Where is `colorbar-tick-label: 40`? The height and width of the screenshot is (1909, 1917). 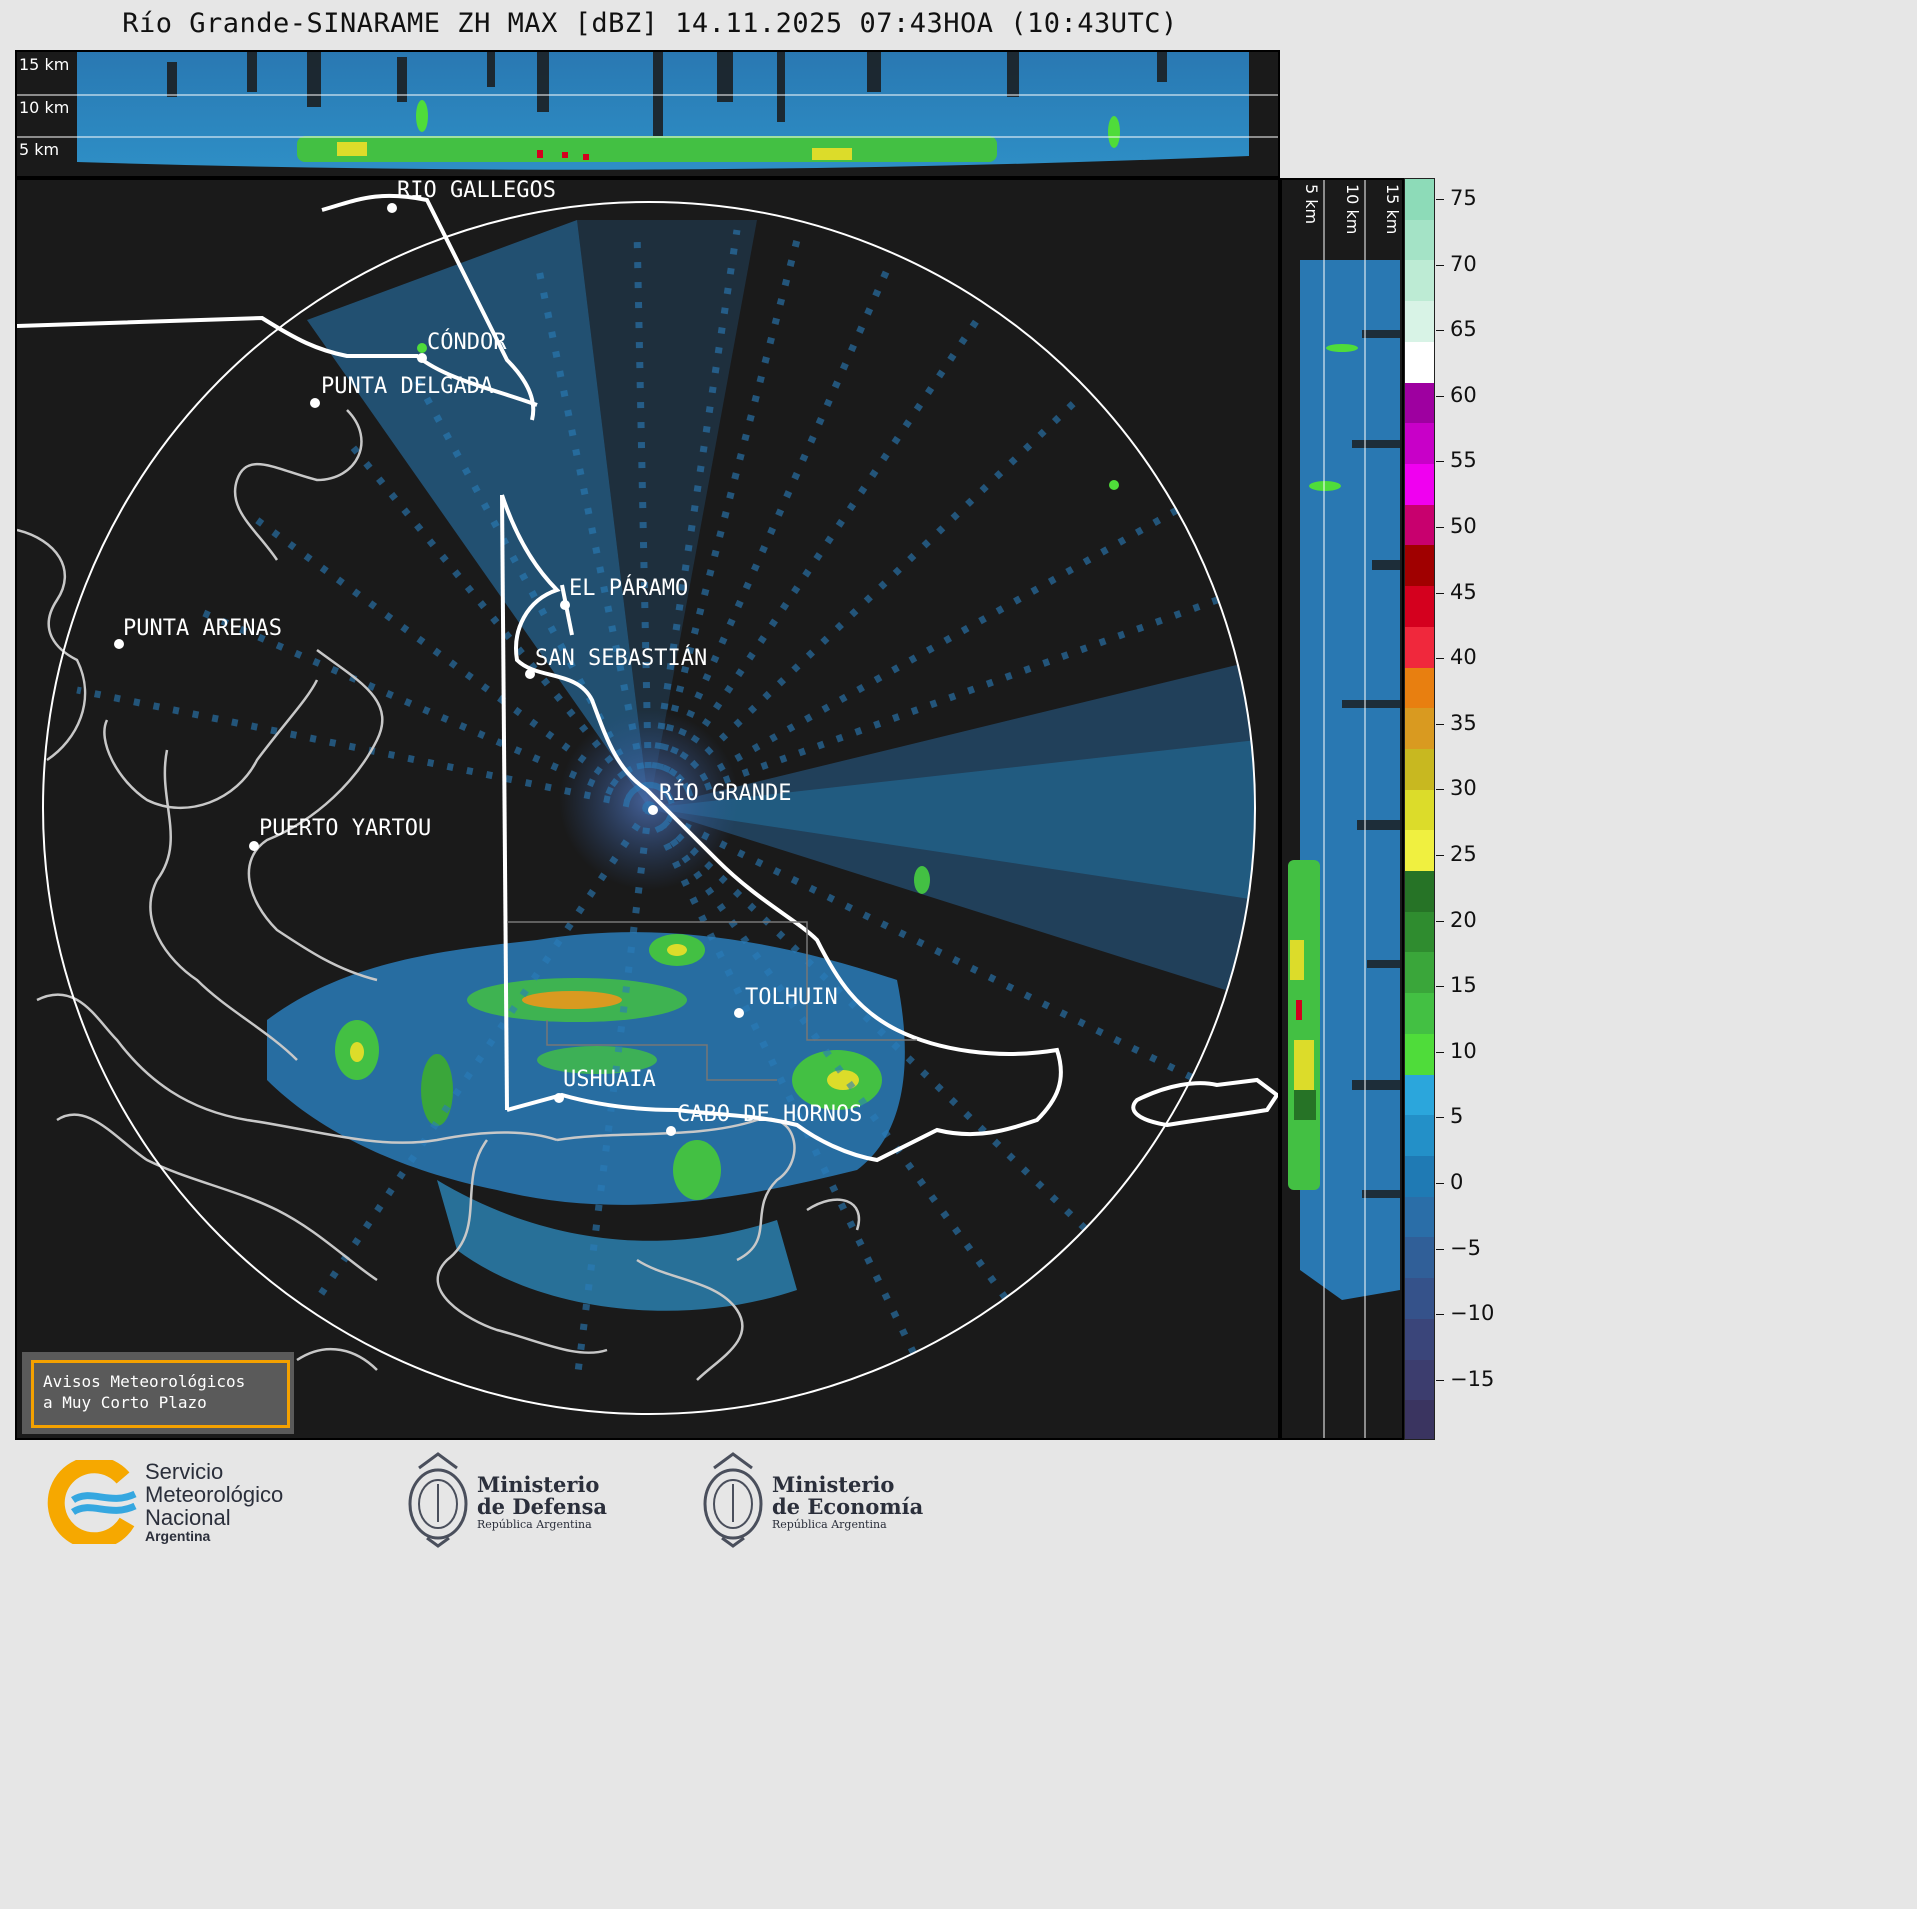 colorbar-tick-label: 40 is located at coordinates (1463, 657).